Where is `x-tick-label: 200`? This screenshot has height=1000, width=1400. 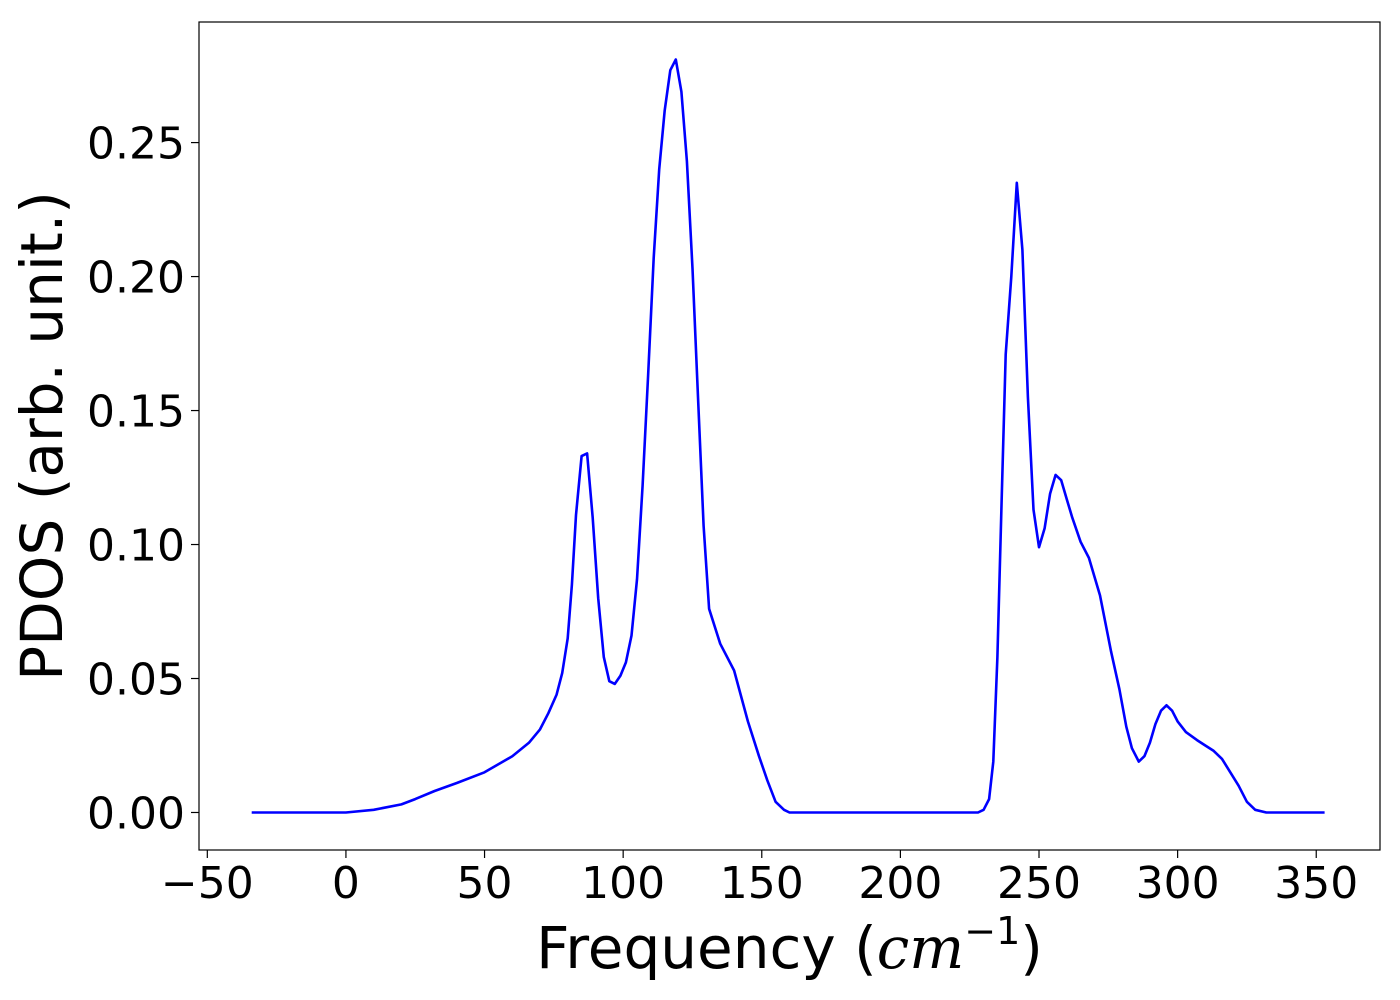 x-tick-label: 200 is located at coordinates (900, 883).